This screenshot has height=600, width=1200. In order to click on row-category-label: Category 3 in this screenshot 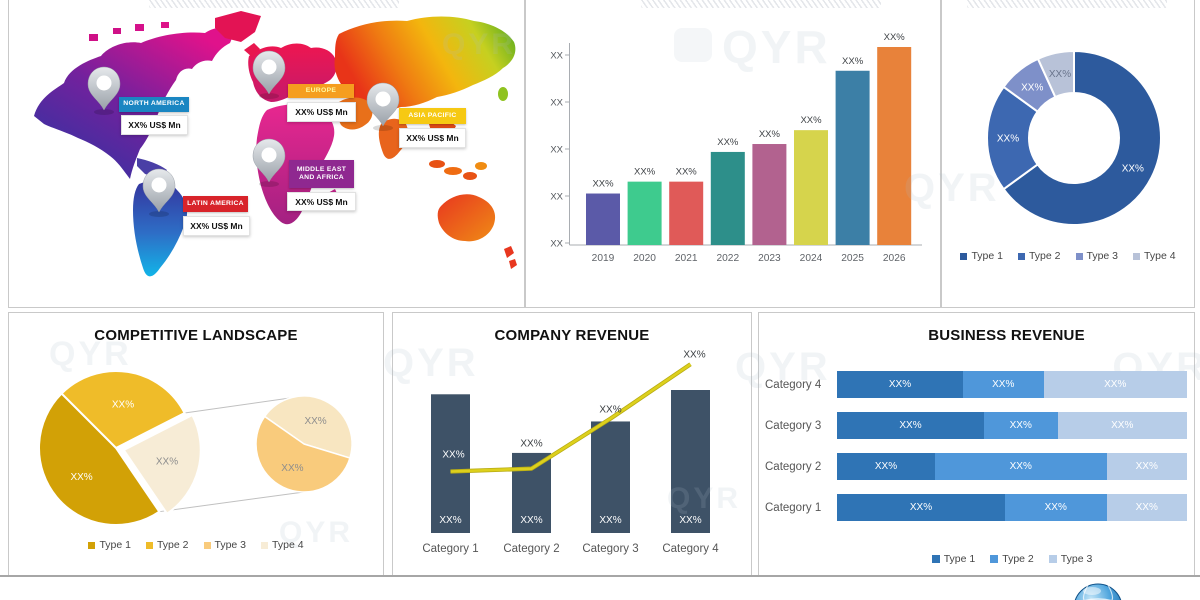, I will do `click(793, 425)`.